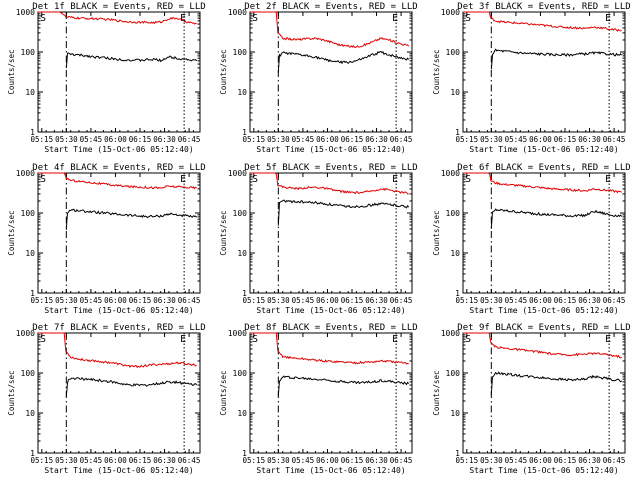 The image size is (640, 480). Describe the element at coordinates (330, 328) in the screenshot. I see `panel-title: Det 8f BLACK = Events, RED = LLD` at that location.